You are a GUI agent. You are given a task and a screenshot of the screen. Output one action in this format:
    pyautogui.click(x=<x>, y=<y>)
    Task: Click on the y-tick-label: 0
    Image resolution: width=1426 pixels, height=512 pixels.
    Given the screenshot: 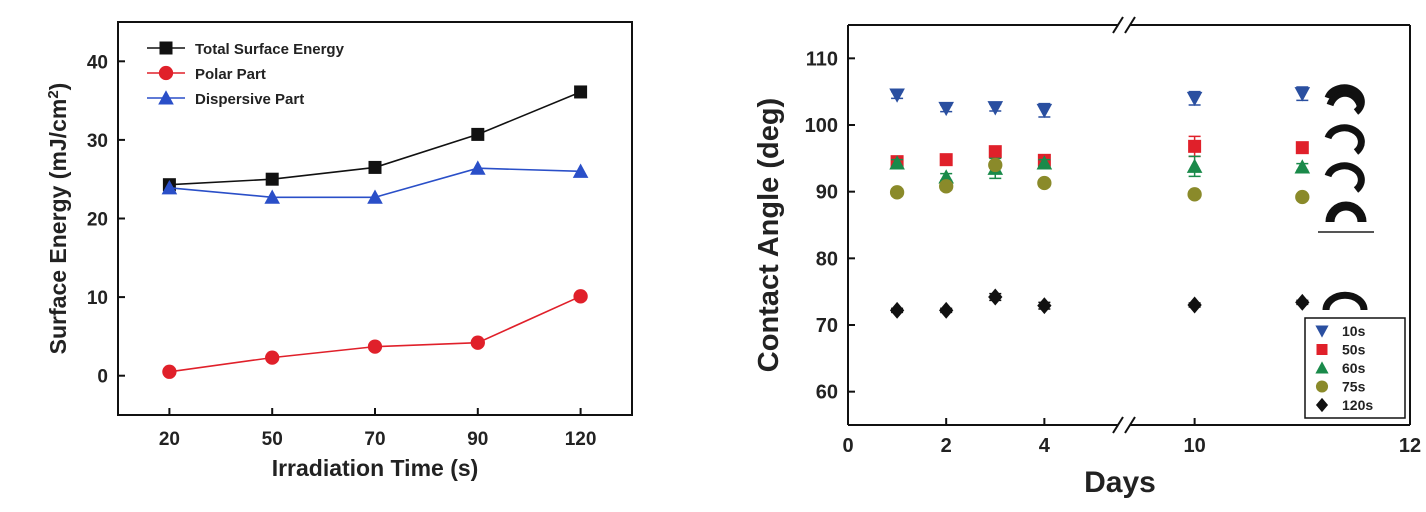 What is the action you would take?
    pyautogui.click(x=102, y=377)
    